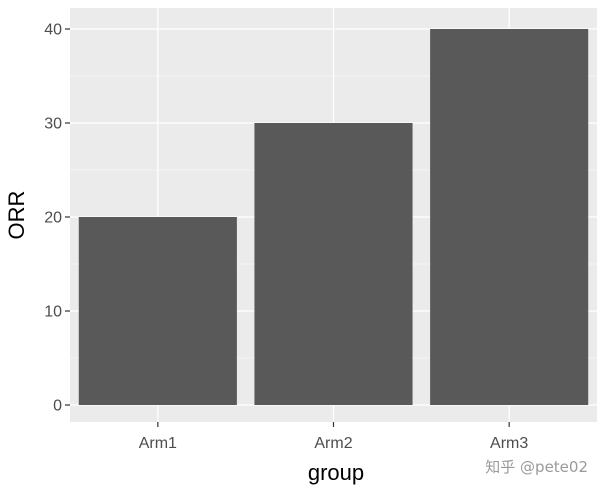 The width and height of the screenshot is (600, 496). What do you see at coordinates (53, 30) in the screenshot?
I see `y-tick-label: 40` at bounding box center [53, 30].